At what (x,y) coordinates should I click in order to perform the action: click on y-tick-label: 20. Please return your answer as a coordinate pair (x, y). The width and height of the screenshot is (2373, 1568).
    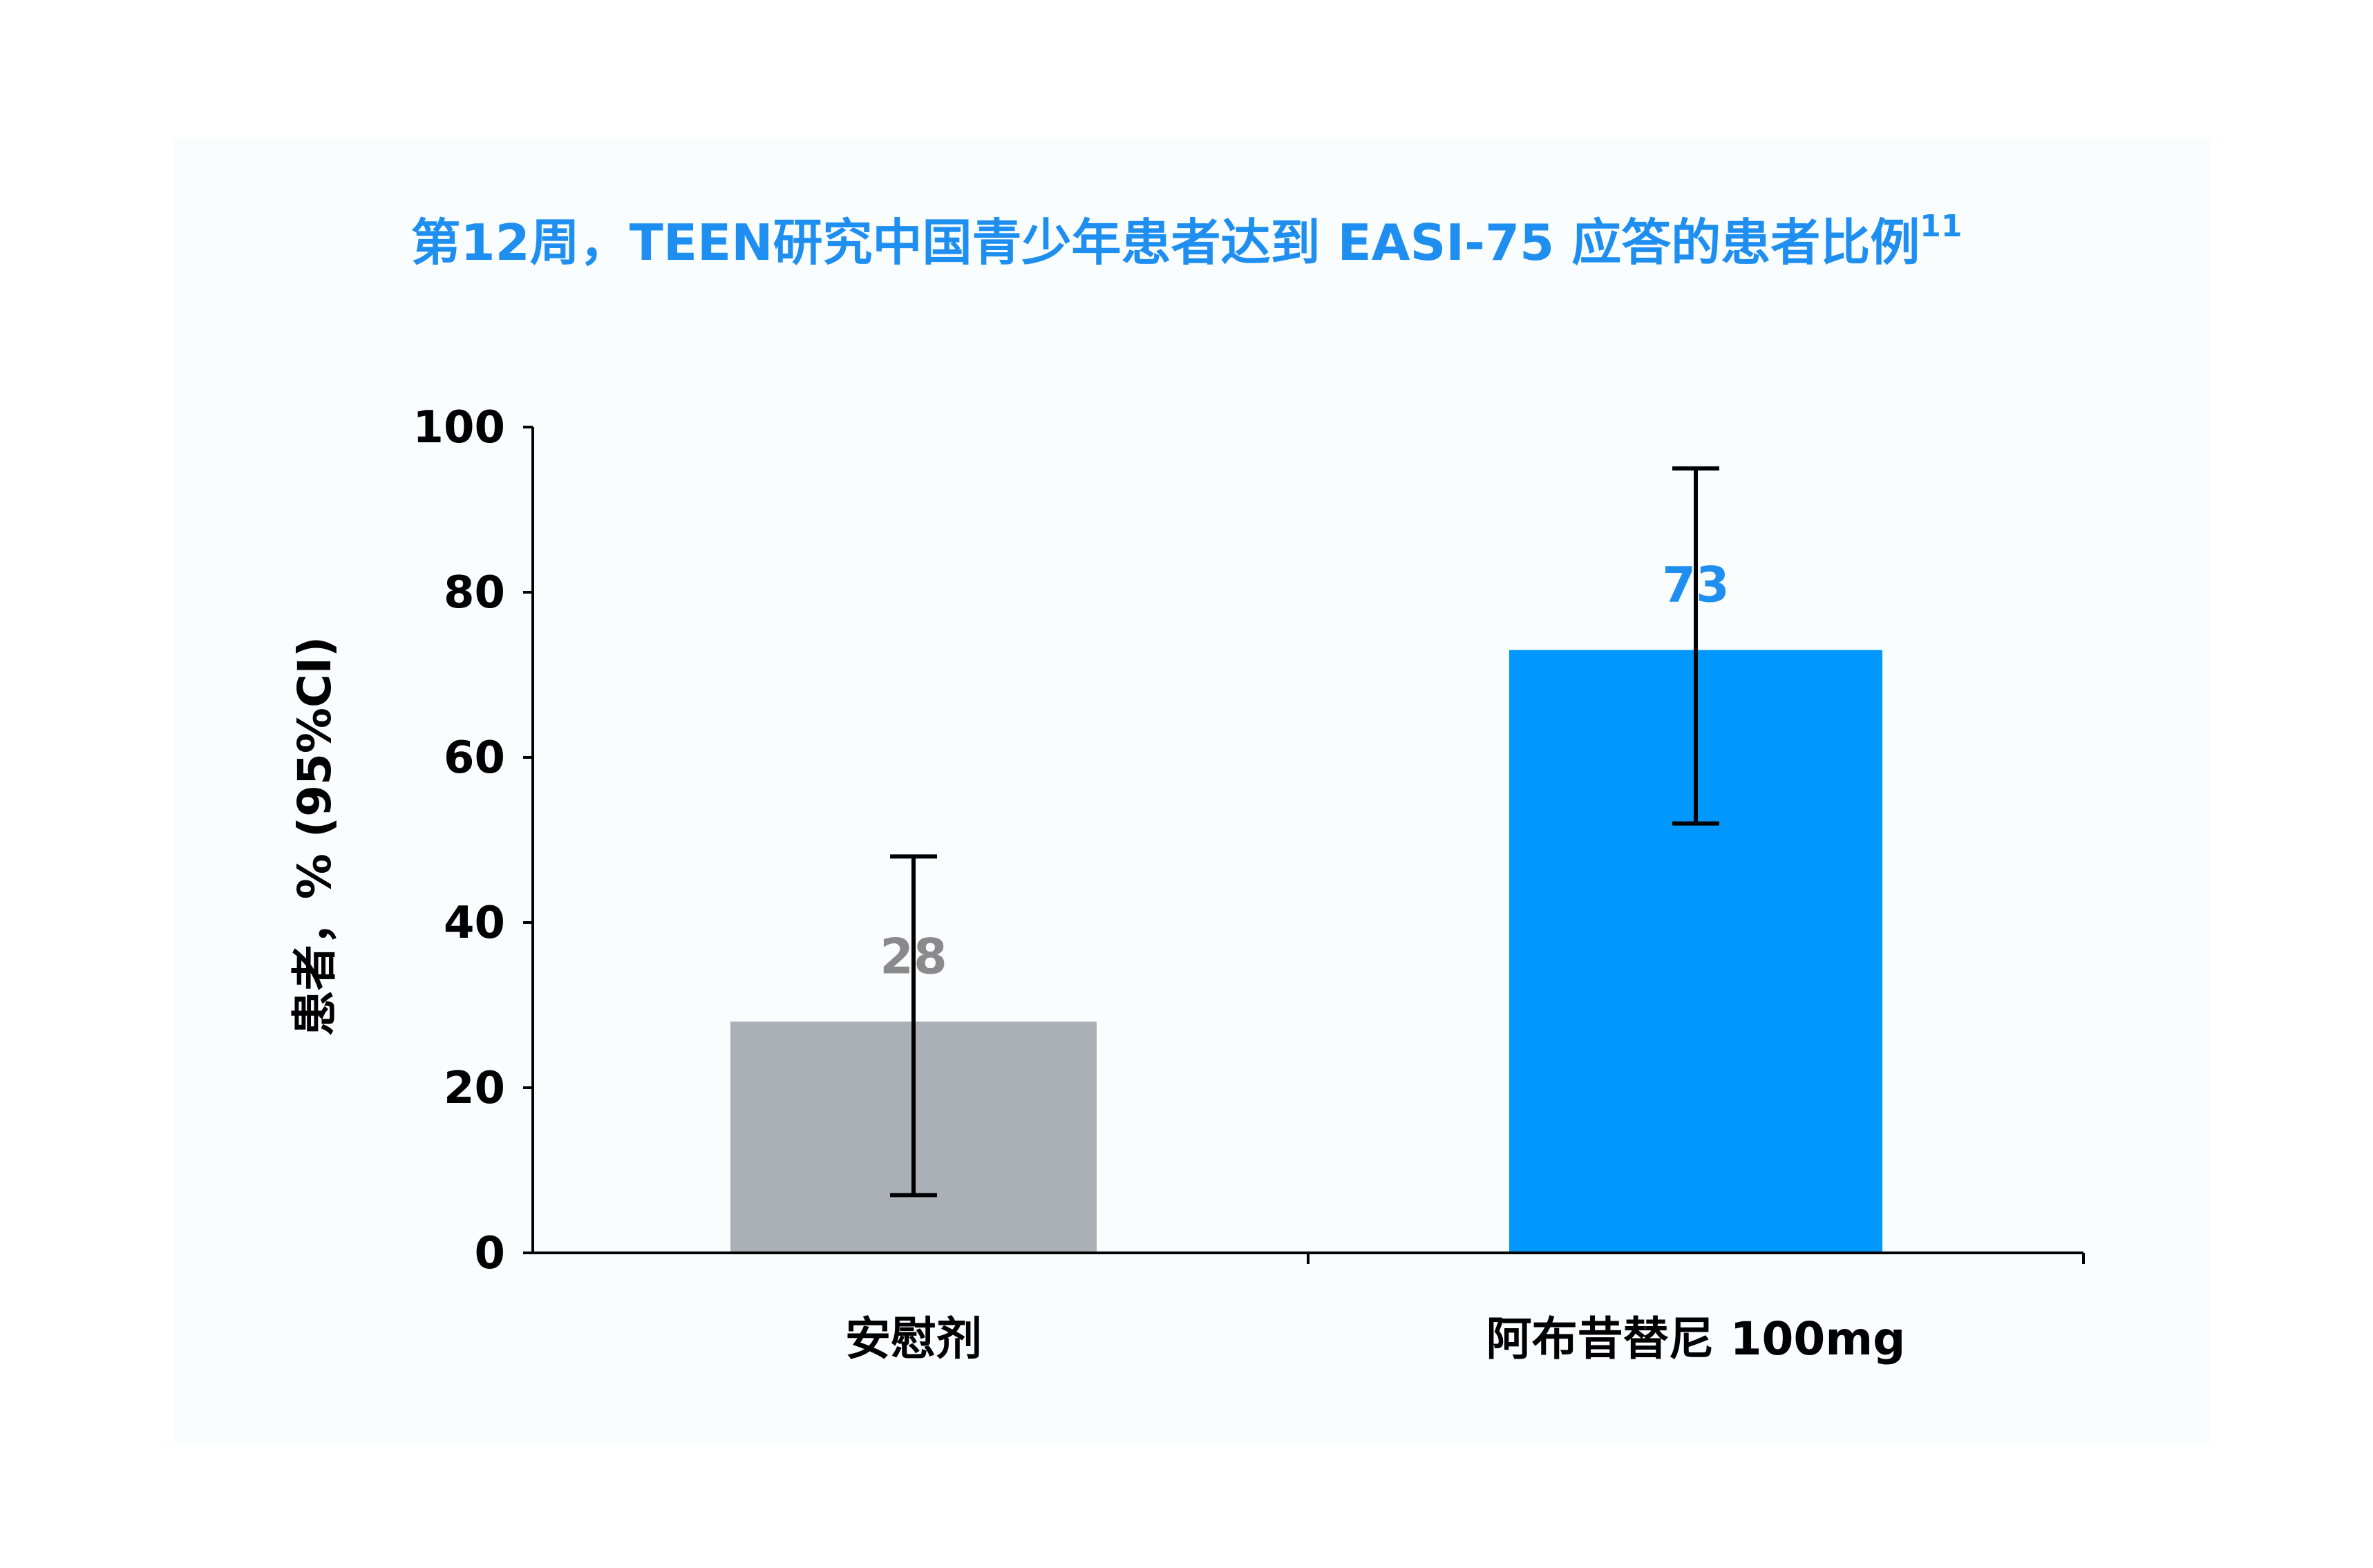
    Looking at the image, I should click on (474, 1088).